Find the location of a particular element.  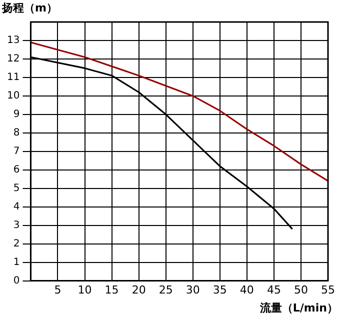

x-tick-label: 55 is located at coordinates (328, 289).